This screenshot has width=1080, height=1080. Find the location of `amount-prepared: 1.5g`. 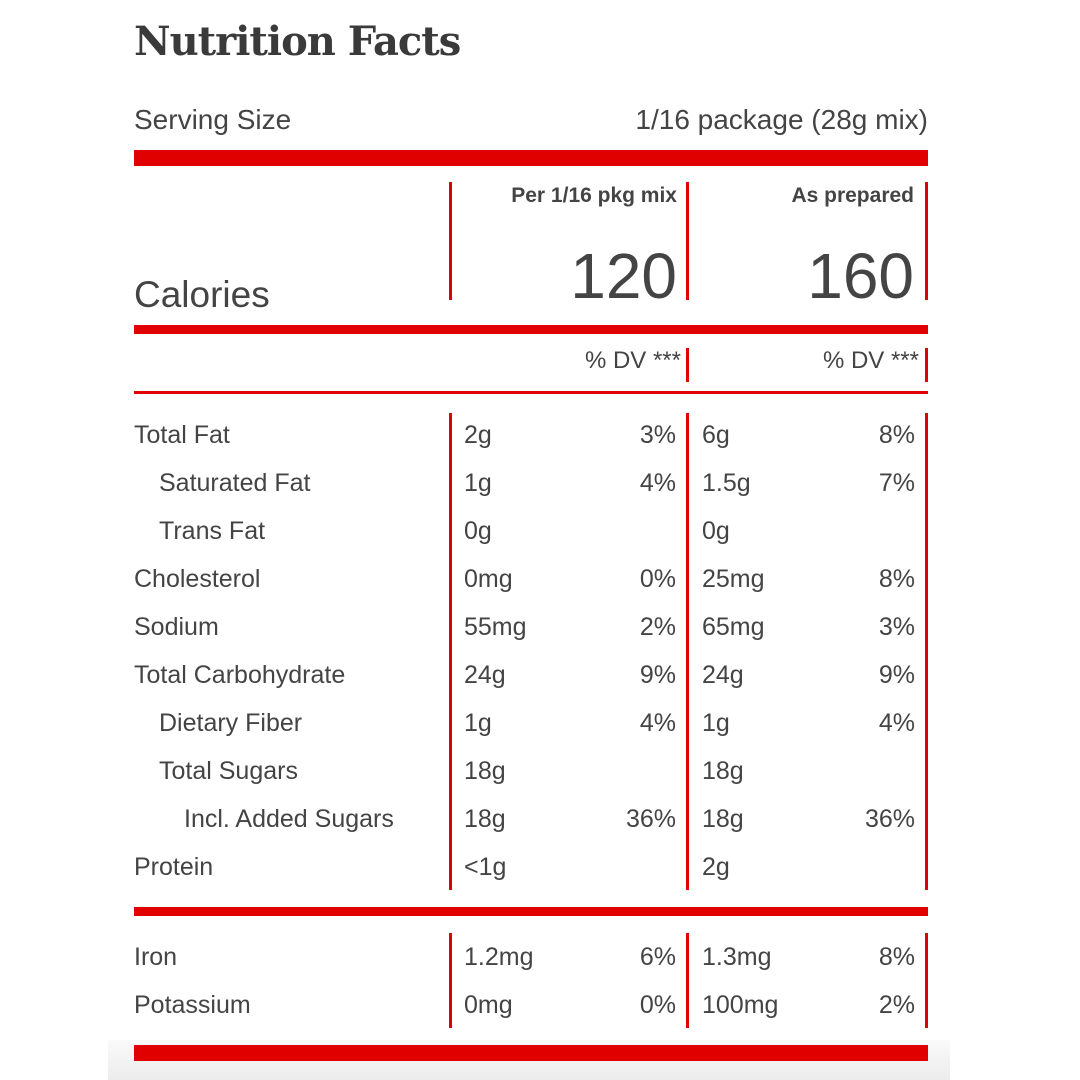

amount-prepared: 1.5g is located at coordinates (726, 483).